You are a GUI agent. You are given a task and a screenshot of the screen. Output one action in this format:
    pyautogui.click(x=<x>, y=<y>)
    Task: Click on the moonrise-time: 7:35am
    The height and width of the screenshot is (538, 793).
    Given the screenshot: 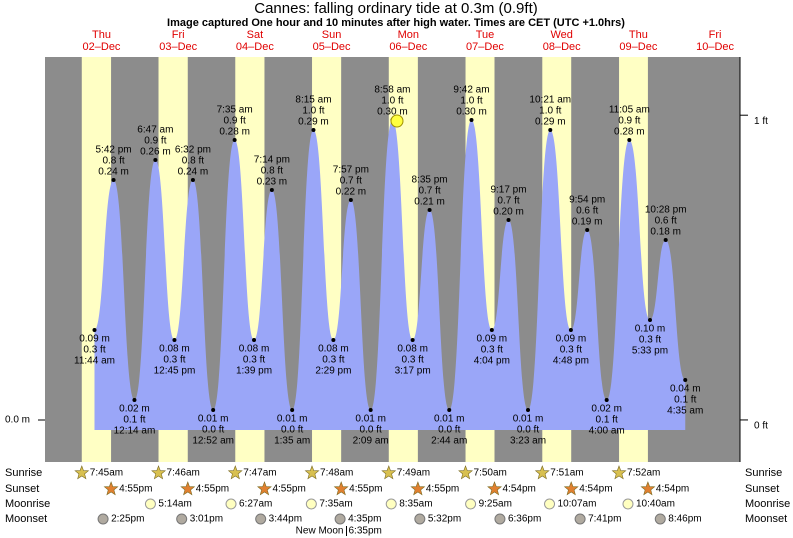 What is the action you would take?
    pyautogui.click(x=335, y=504)
    